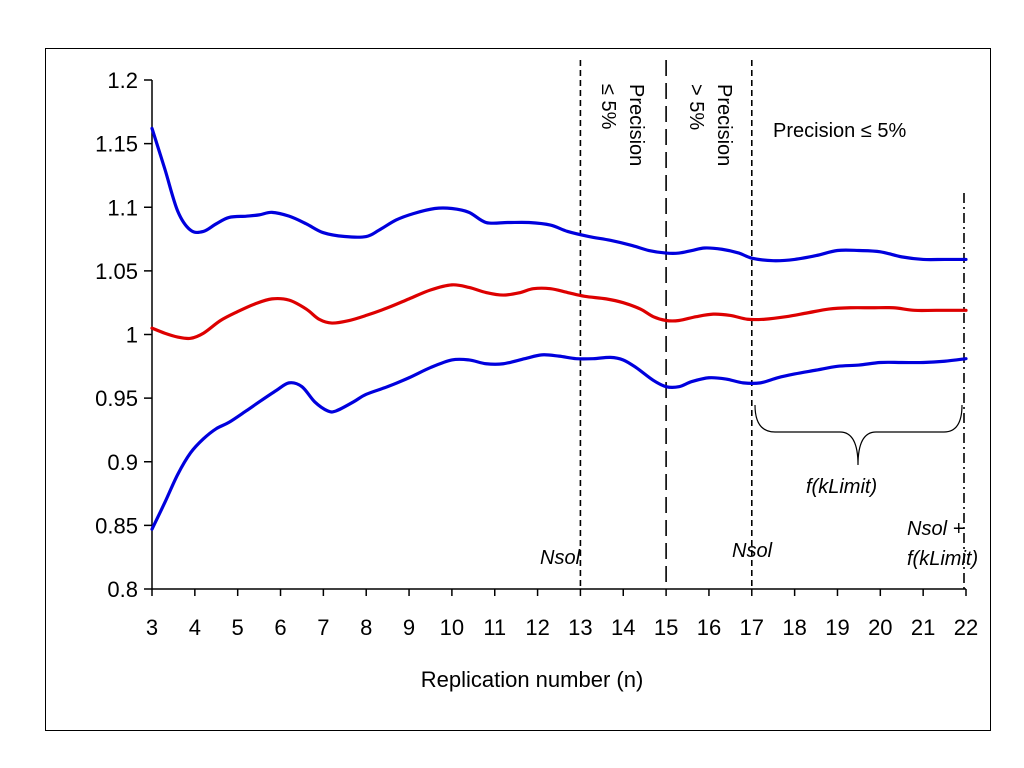  Describe the element at coordinates (752, 551) in the screenshot. I see `nsol-label-2: Nsol` at that location.